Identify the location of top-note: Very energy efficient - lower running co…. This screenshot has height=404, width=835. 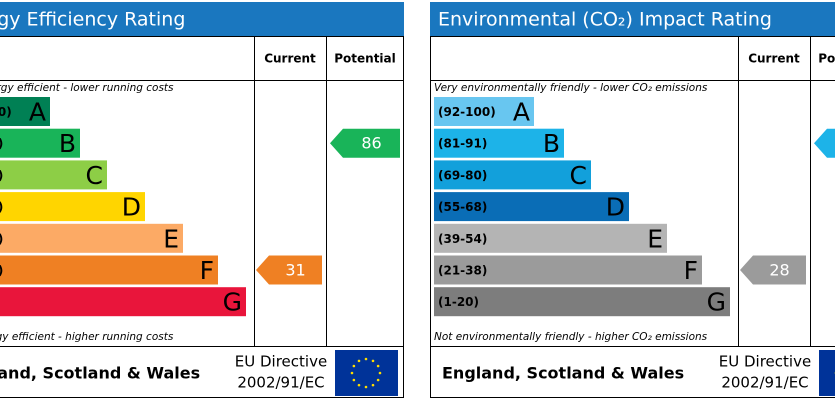
(87, 88).